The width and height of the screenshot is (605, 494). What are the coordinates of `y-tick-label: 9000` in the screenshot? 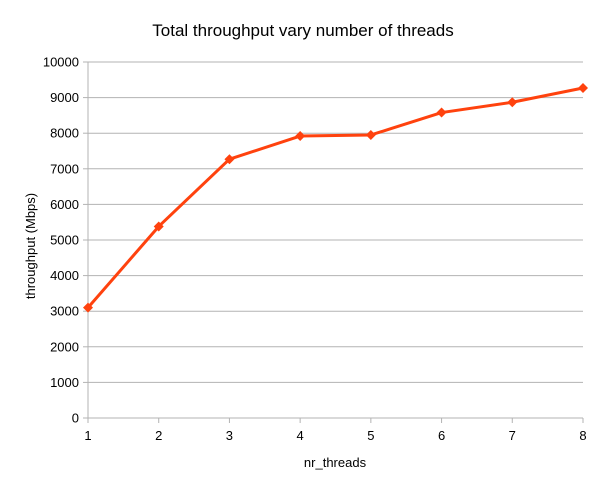 It's located at (64, 97).